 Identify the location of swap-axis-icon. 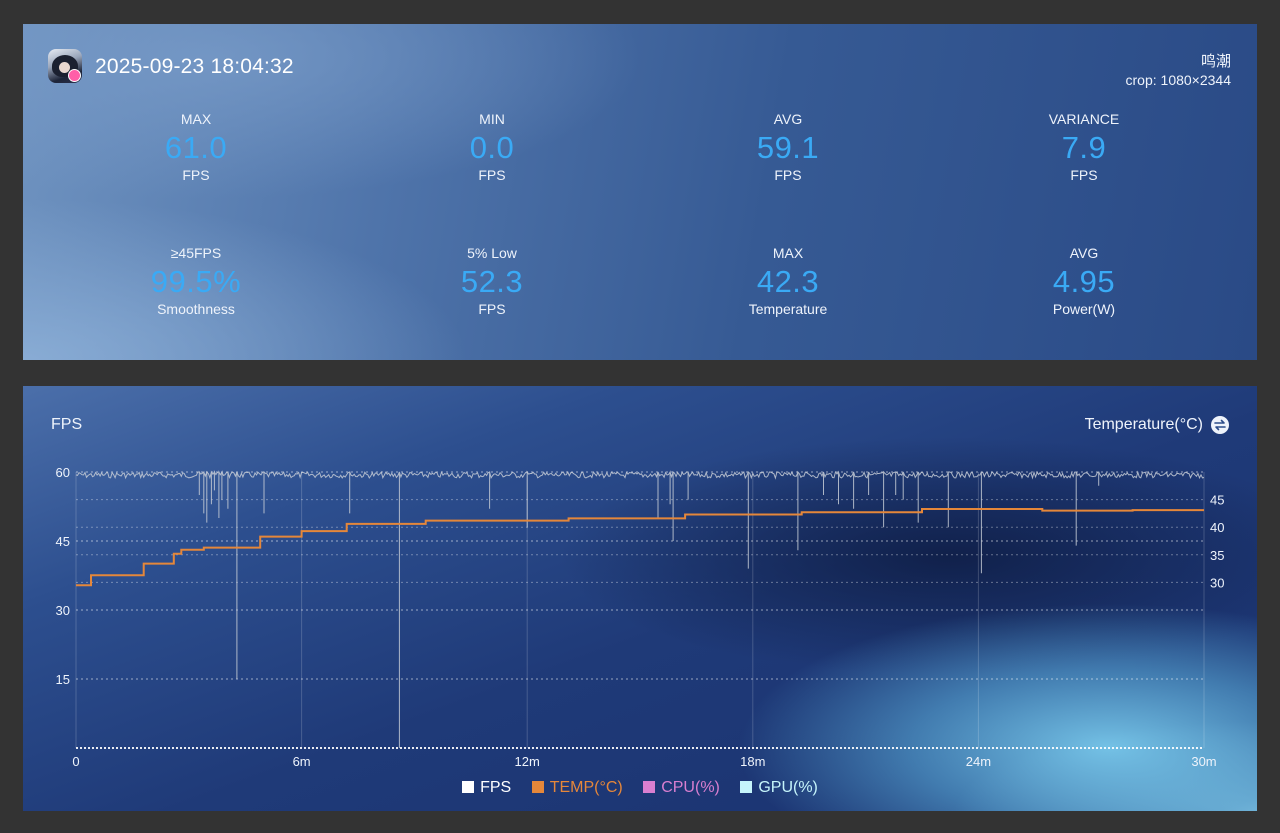
(1220, 425).